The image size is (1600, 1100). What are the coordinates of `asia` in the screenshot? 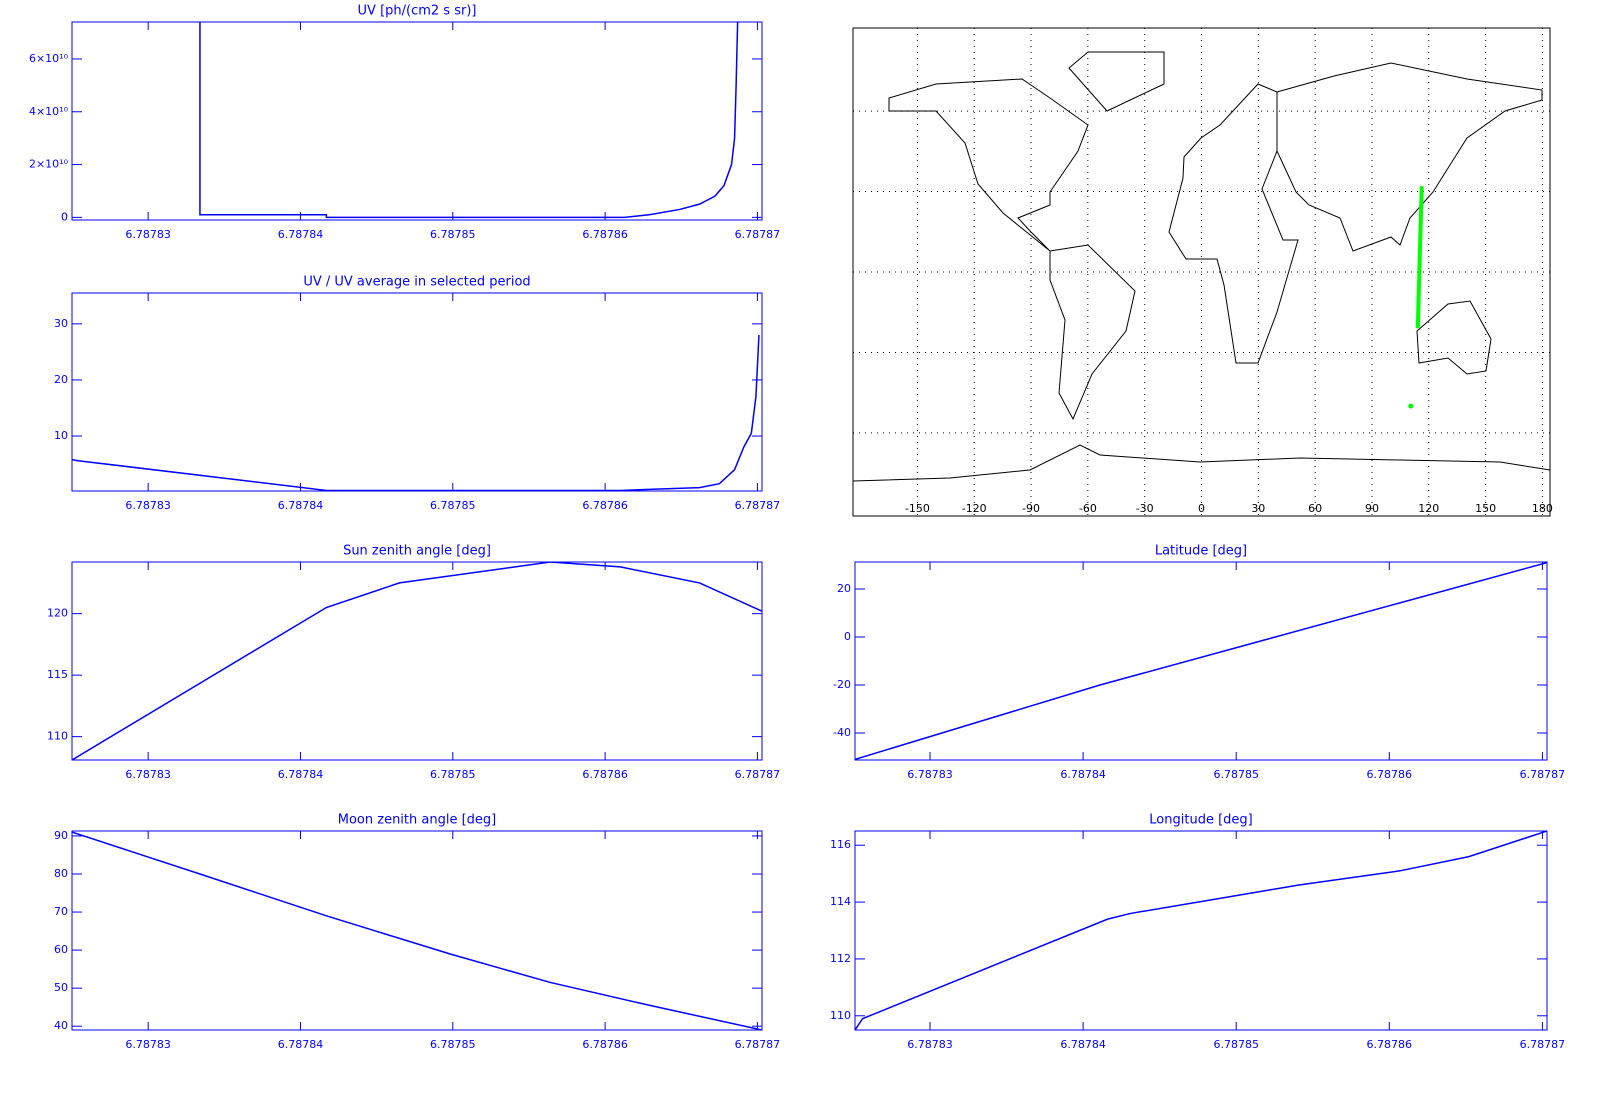 It's located at (1409, 157).